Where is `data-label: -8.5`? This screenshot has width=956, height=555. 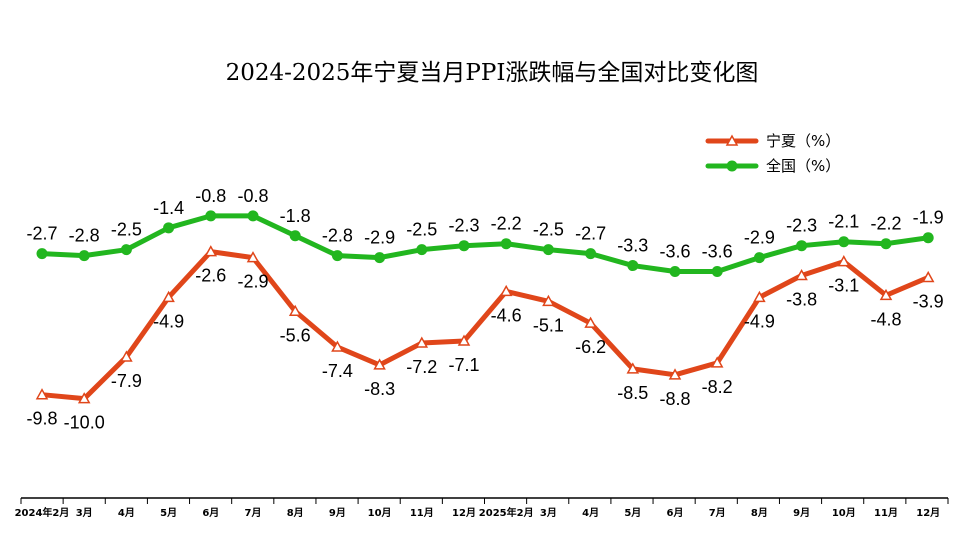
data-label: -8.5 is located at coordinates (632, 393).